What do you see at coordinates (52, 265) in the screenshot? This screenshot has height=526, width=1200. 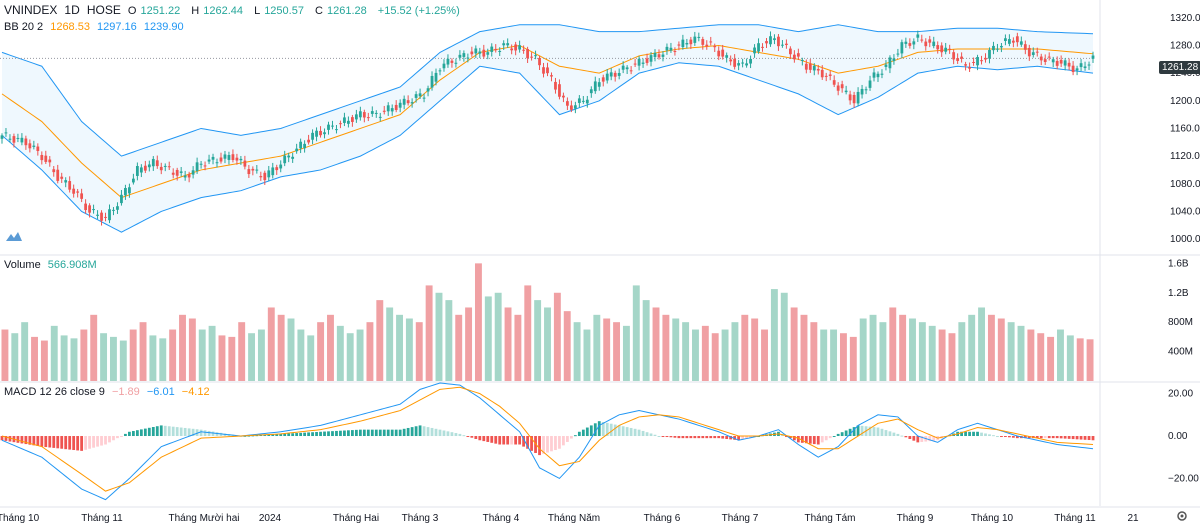 I see `volume-legend: Volume 566.908M` at bounding box center [52, 265].